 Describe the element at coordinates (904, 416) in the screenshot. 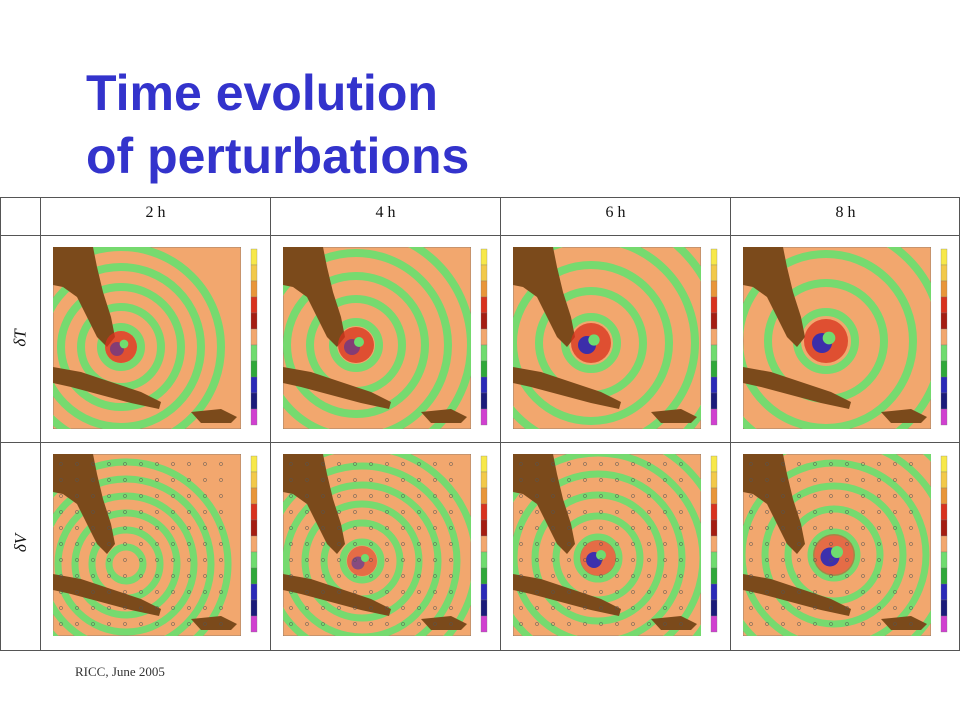

I see `hispaniola-land` at that location.